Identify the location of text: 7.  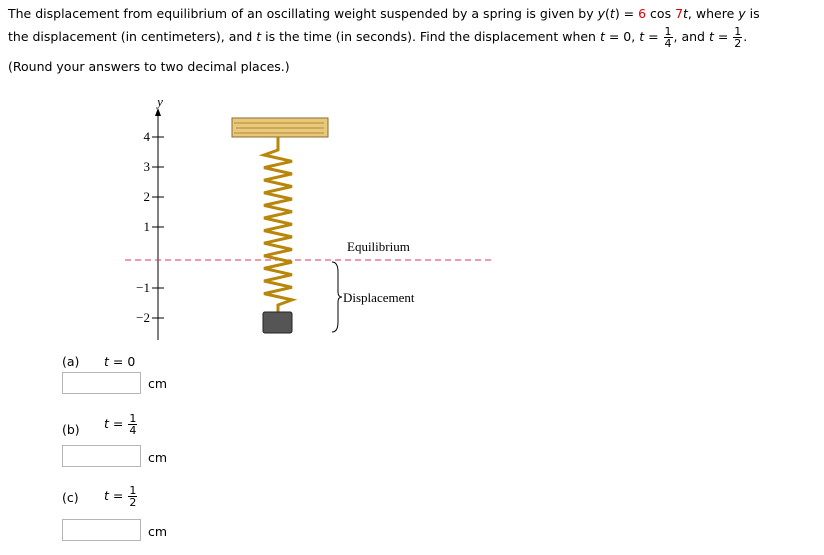
(679, 13).